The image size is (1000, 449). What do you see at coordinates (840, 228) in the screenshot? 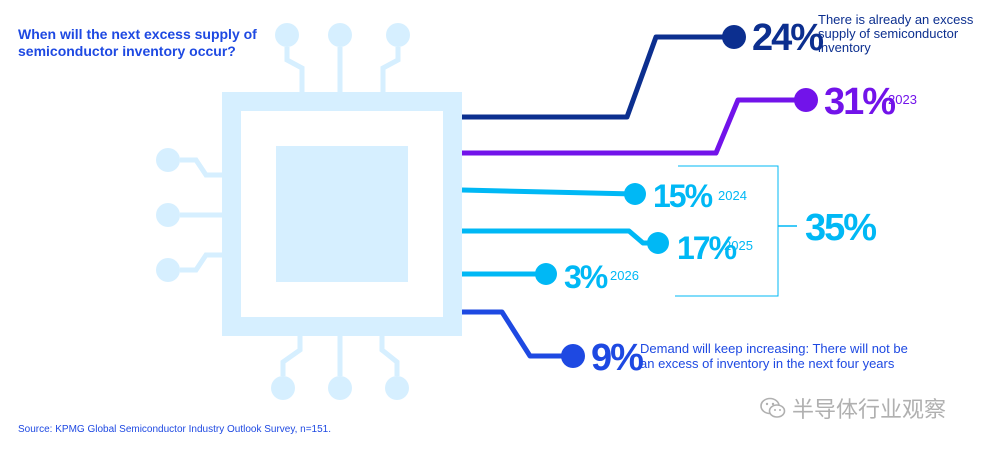
I see `group-total-label: 35%` at bounding box center [840, 228].